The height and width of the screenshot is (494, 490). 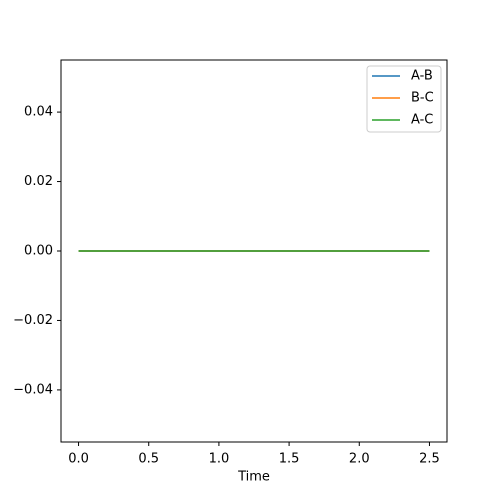 I want to click on x-tick-label: 0.0, so click(x=78, y=459).